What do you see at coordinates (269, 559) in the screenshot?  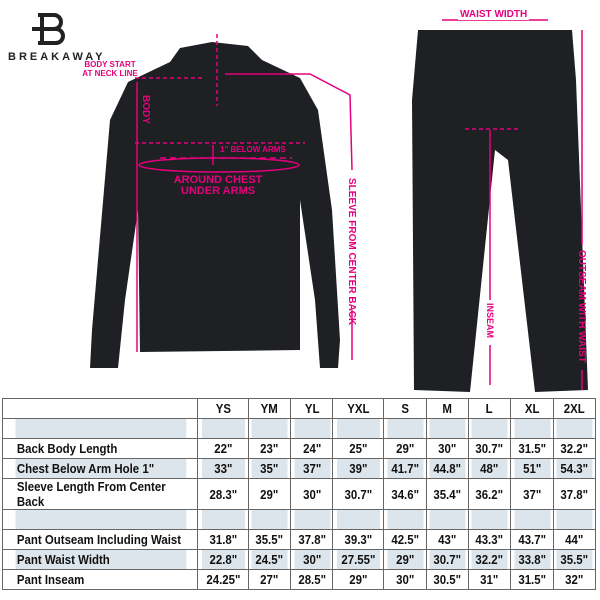 I see `measurement-cell: 24.5"` at bounding box center [269, 559].